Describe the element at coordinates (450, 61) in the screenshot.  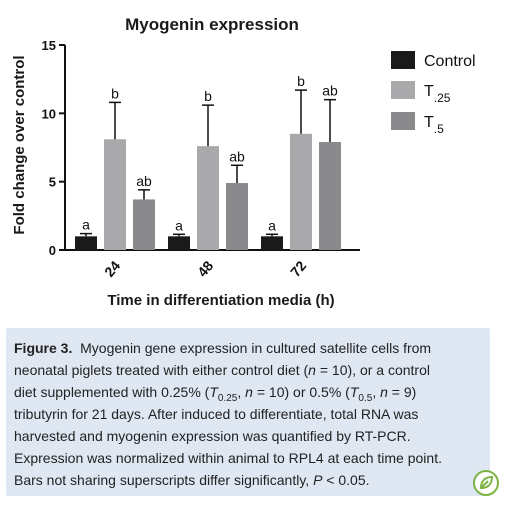
I see `legend-label: Control` at that location.